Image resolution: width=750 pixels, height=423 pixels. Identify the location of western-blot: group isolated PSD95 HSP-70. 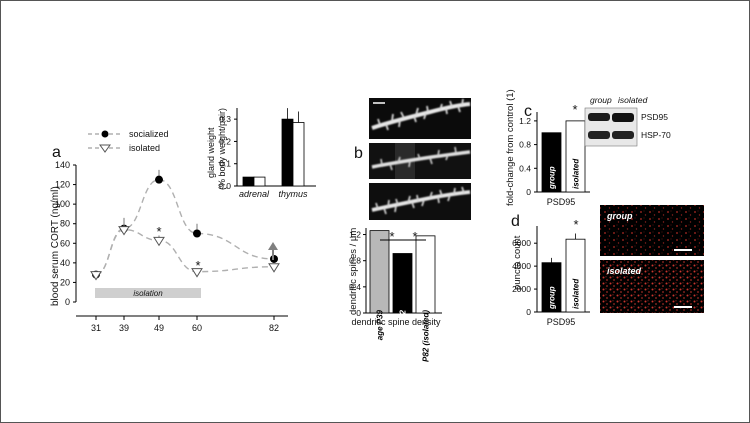
(627, 121).